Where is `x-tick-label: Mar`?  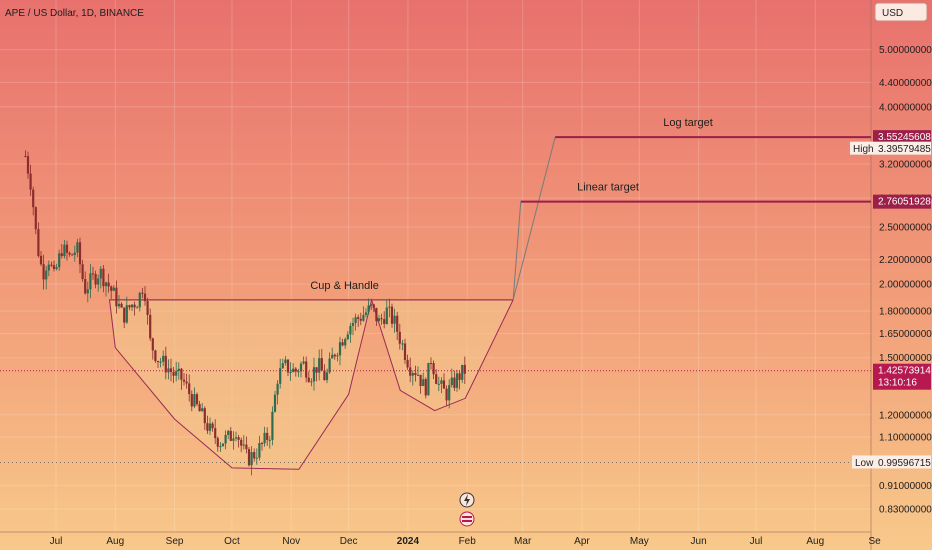 x-tick-label: Mar is located at coordinates (523, 541).